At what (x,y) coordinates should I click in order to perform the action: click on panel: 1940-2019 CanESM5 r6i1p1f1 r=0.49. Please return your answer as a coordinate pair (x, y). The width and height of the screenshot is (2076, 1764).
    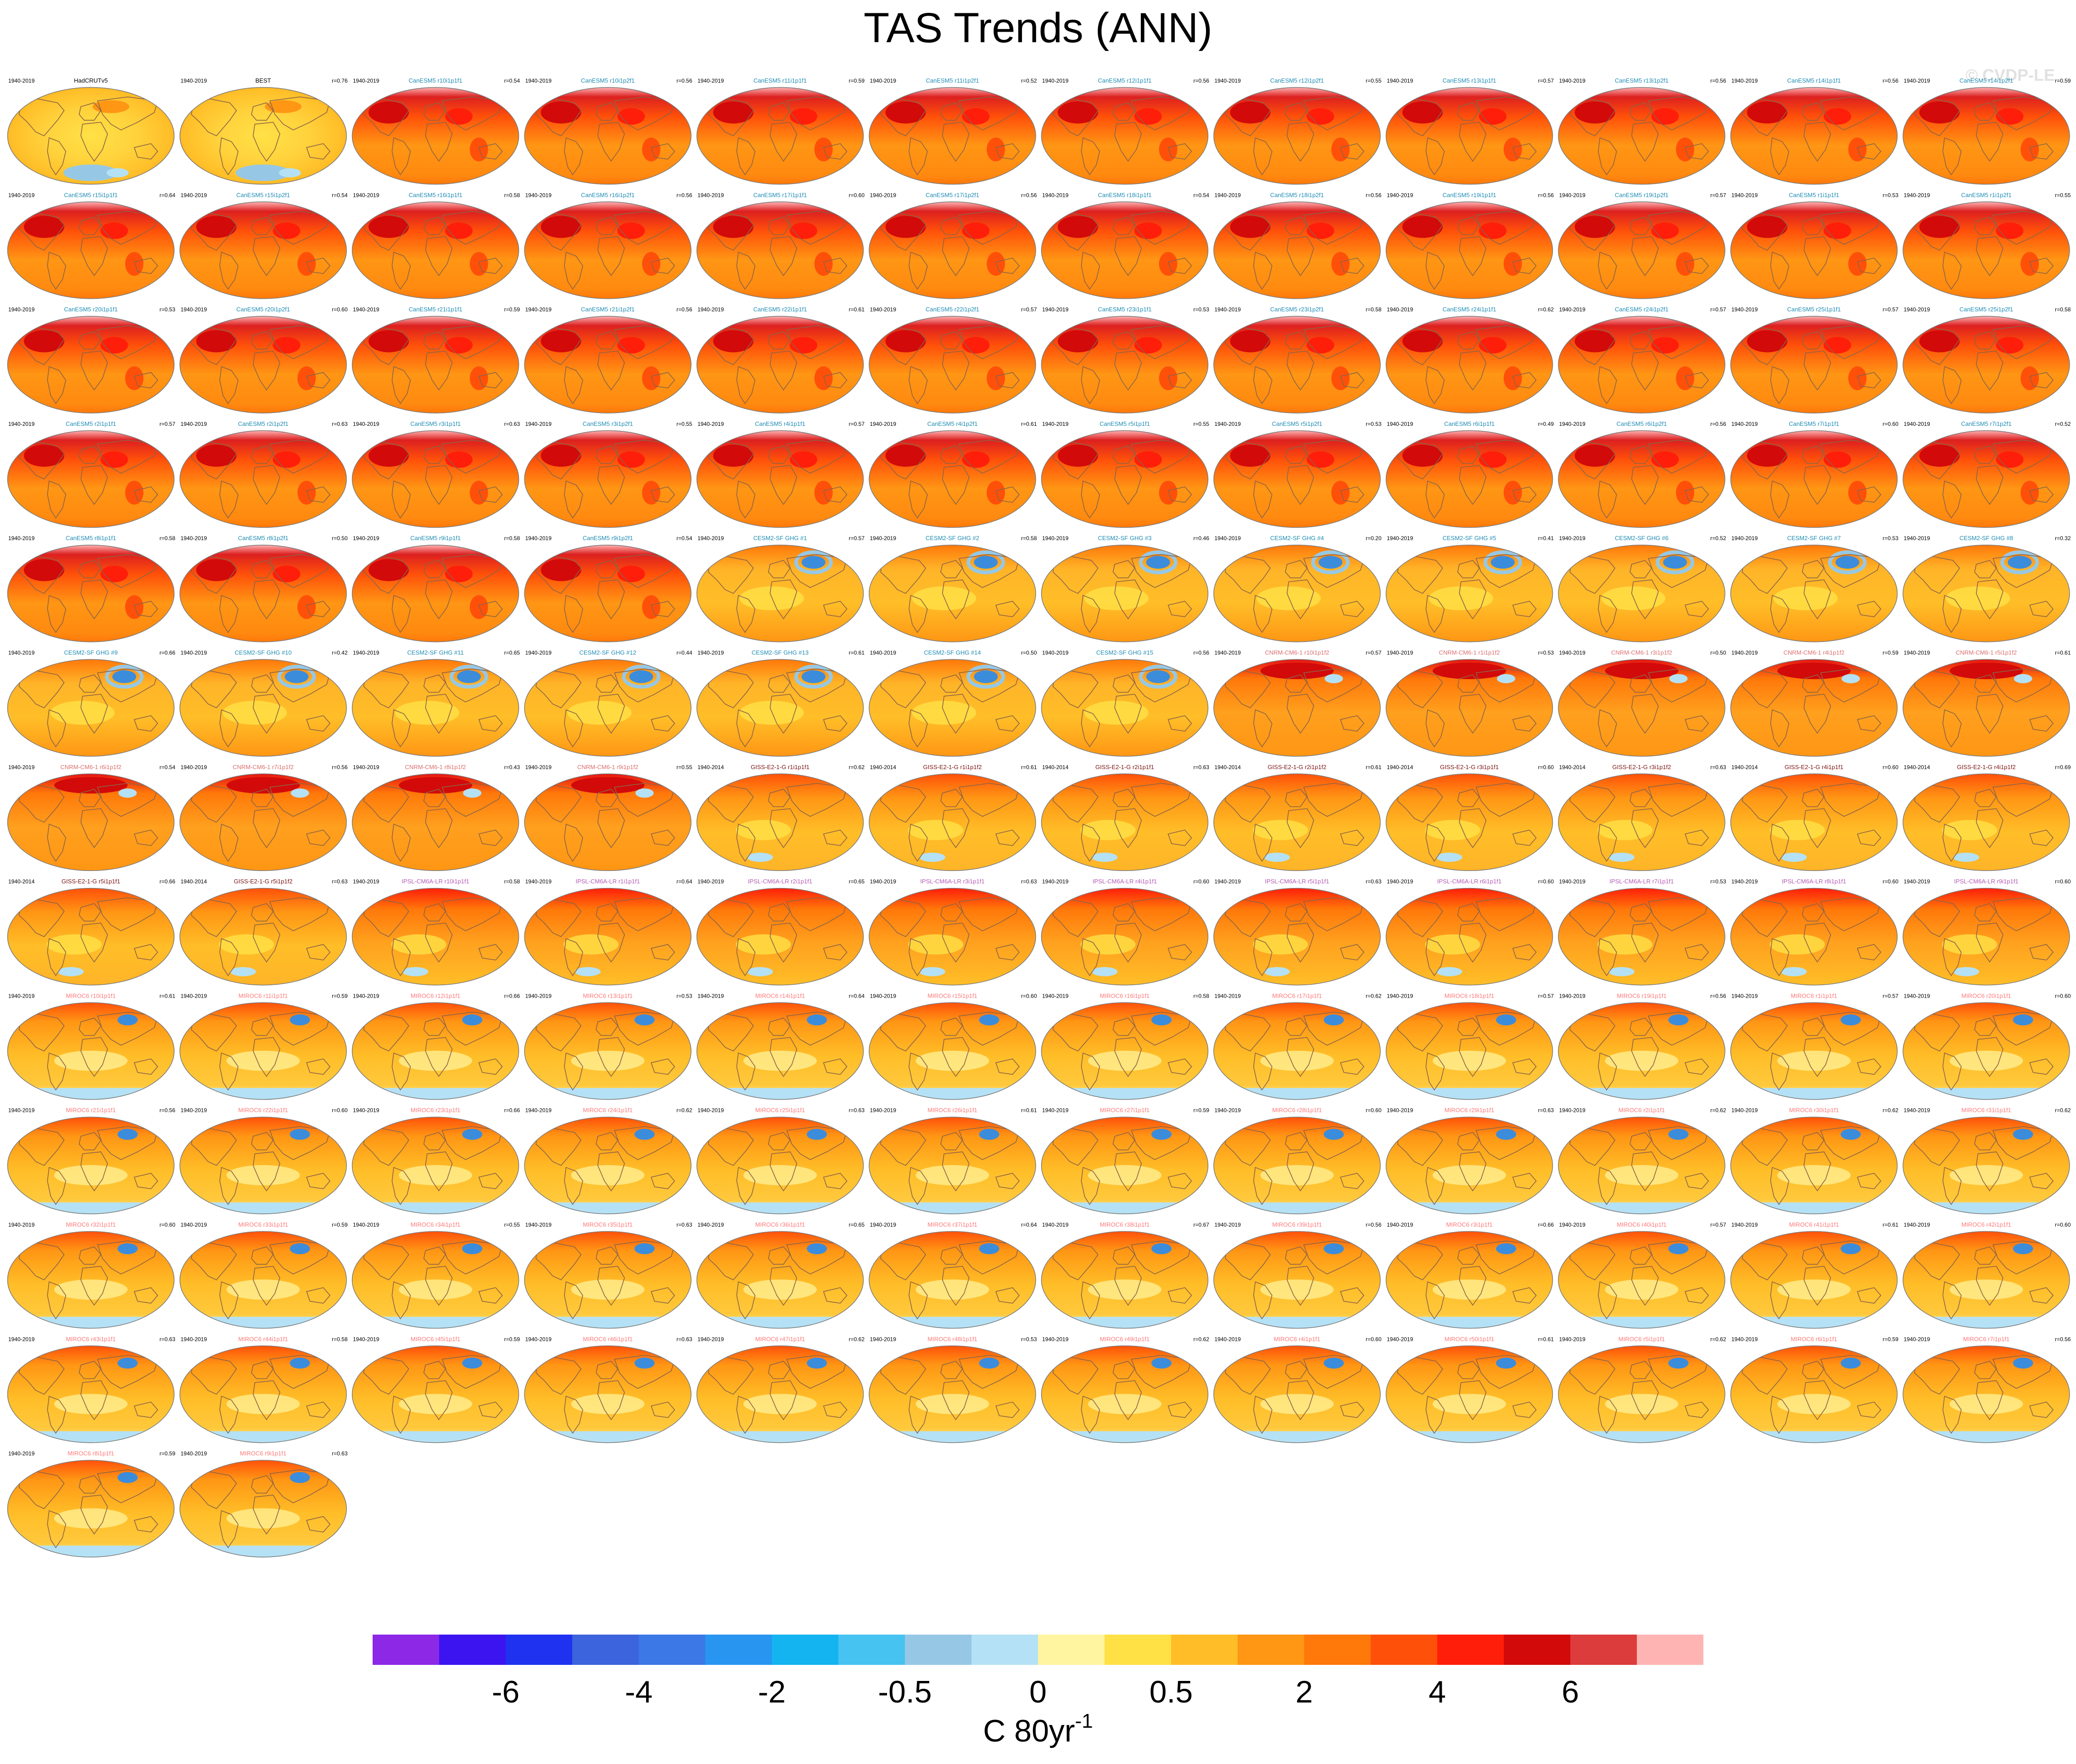
    Looking at the image, I should click on (1469, 474).